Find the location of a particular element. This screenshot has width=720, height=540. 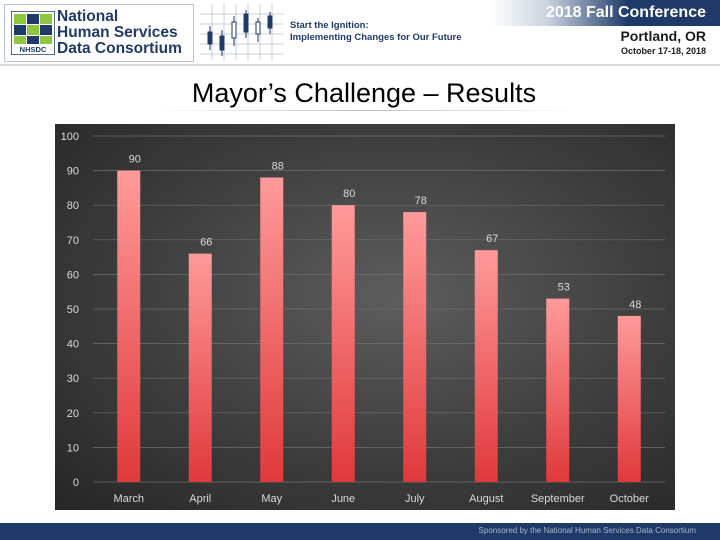

conference-title-bar is located at coordinates (605, 13).